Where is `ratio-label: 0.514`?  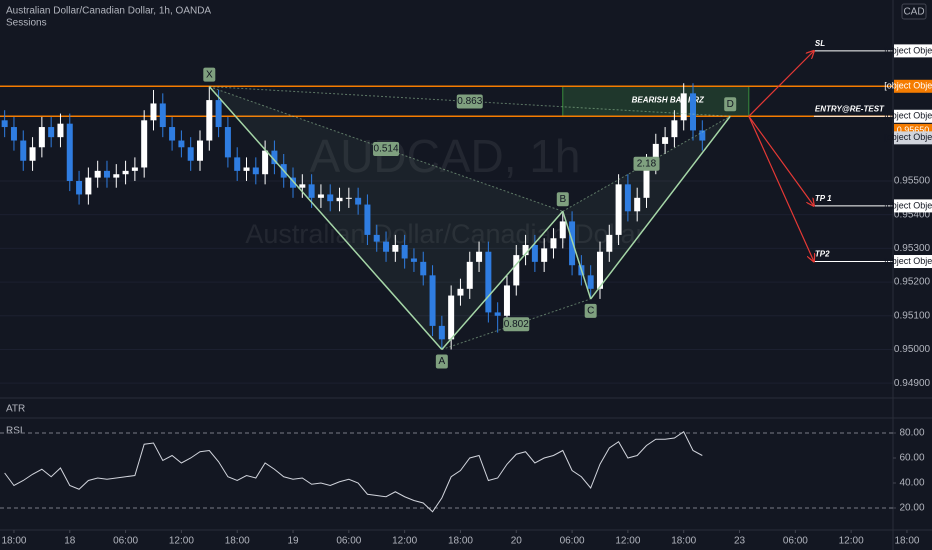
ratio-label: 0.514 is located at coordinates (386, 149).